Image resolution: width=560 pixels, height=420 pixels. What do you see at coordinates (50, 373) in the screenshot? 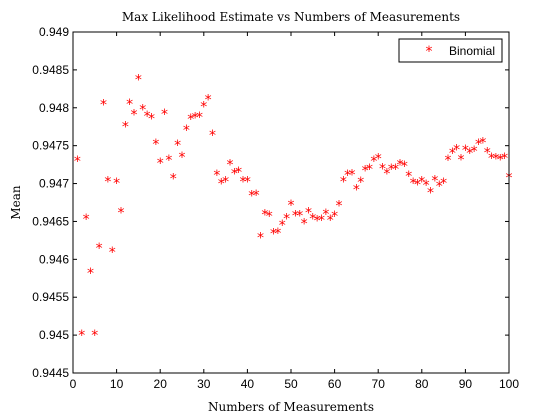
I see `y-tick-label: 0.9445` at bounding box center [50, 373].